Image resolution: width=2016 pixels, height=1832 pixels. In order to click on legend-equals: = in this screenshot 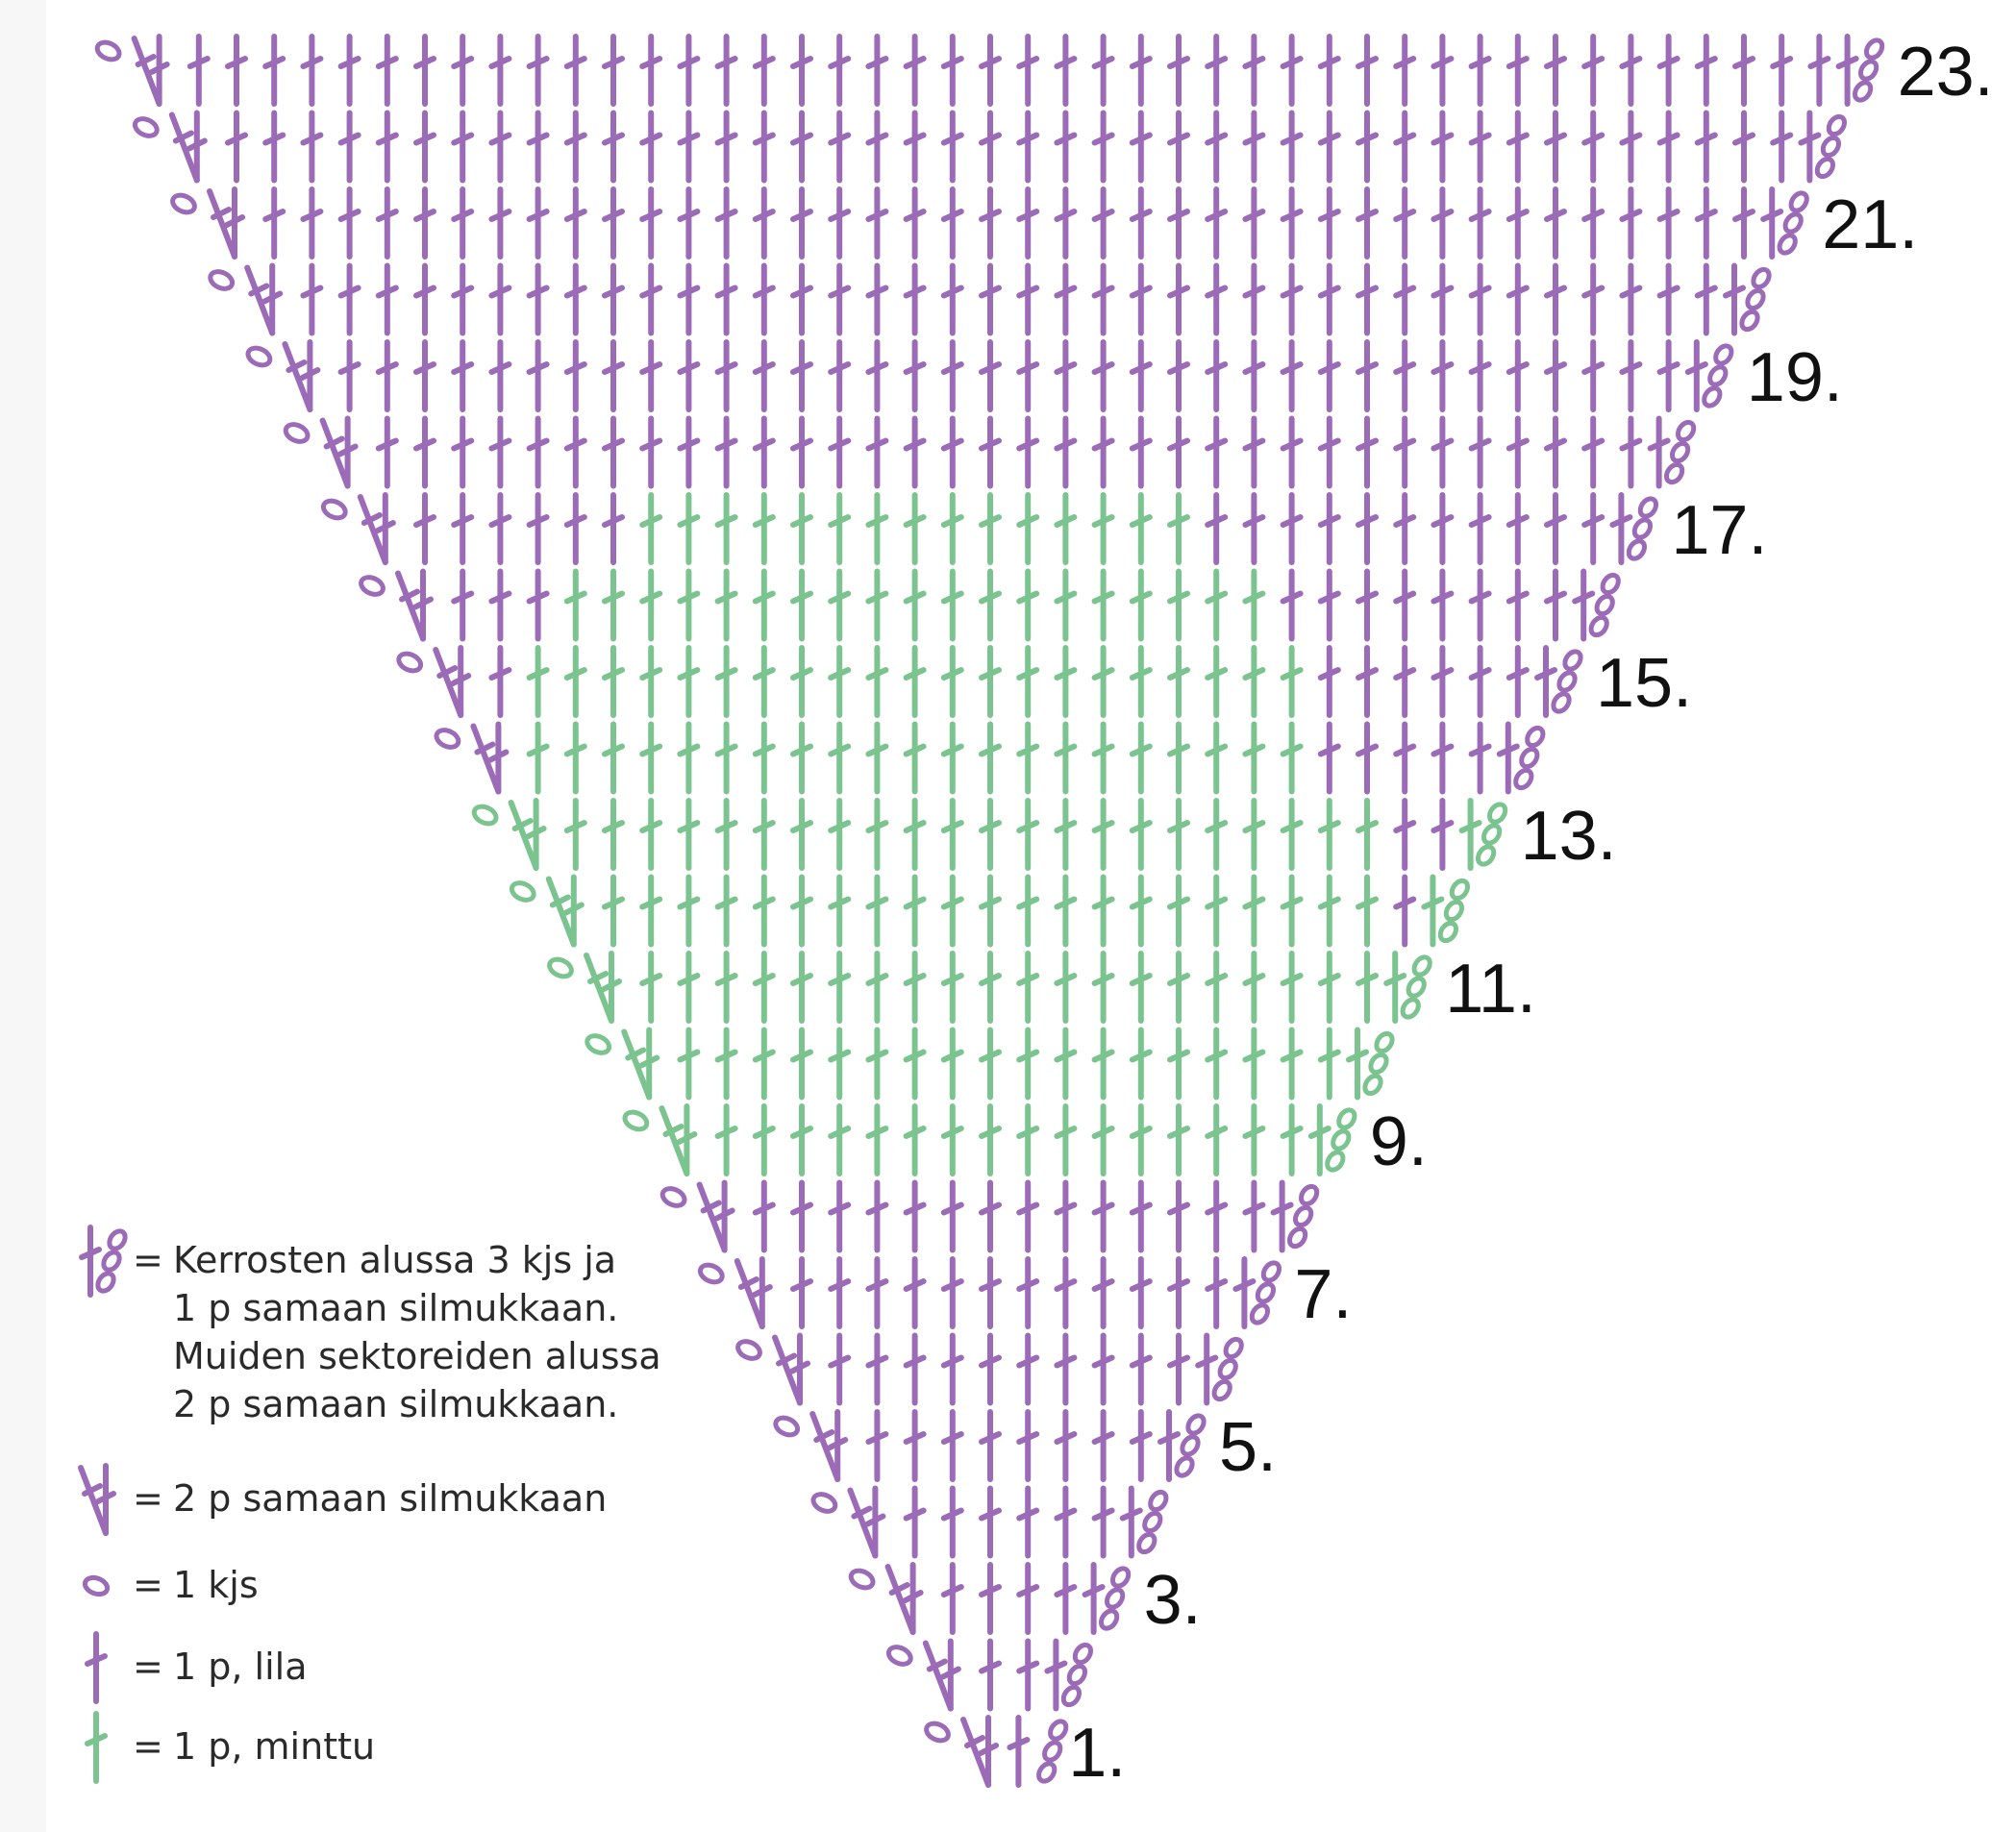, I will do `click(148, 1585)`.